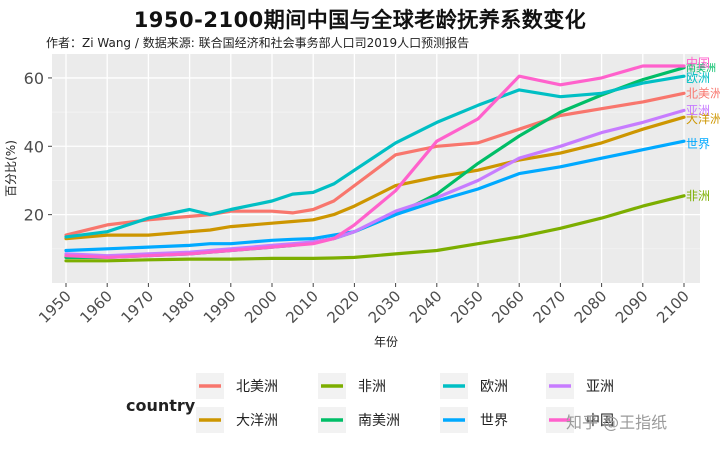 The image size is (720, 450). What do you see at coordinates (494, 421) in the screenshot?
I see `legend-label: 世界` at bounding box center [494, 421].